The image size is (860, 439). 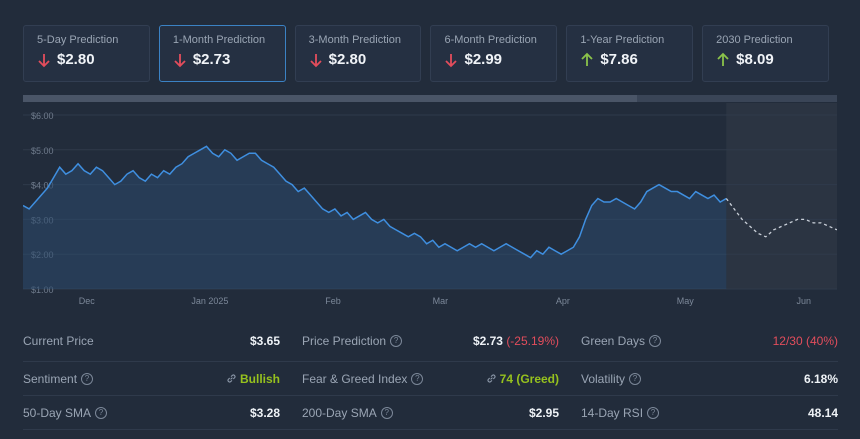 I want to click on stat-14-day-rsi: 14-Day RSI? 48.14, so click(x=709, y=413).